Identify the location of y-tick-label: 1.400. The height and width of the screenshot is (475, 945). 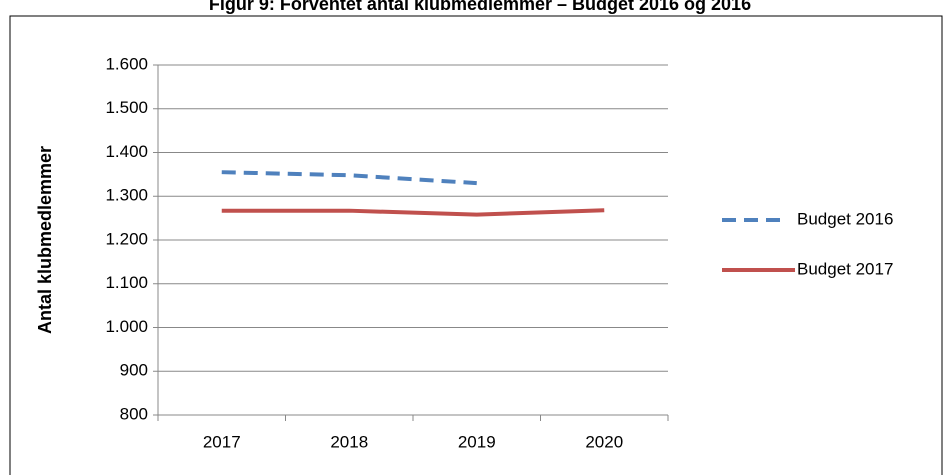
(126, 151).